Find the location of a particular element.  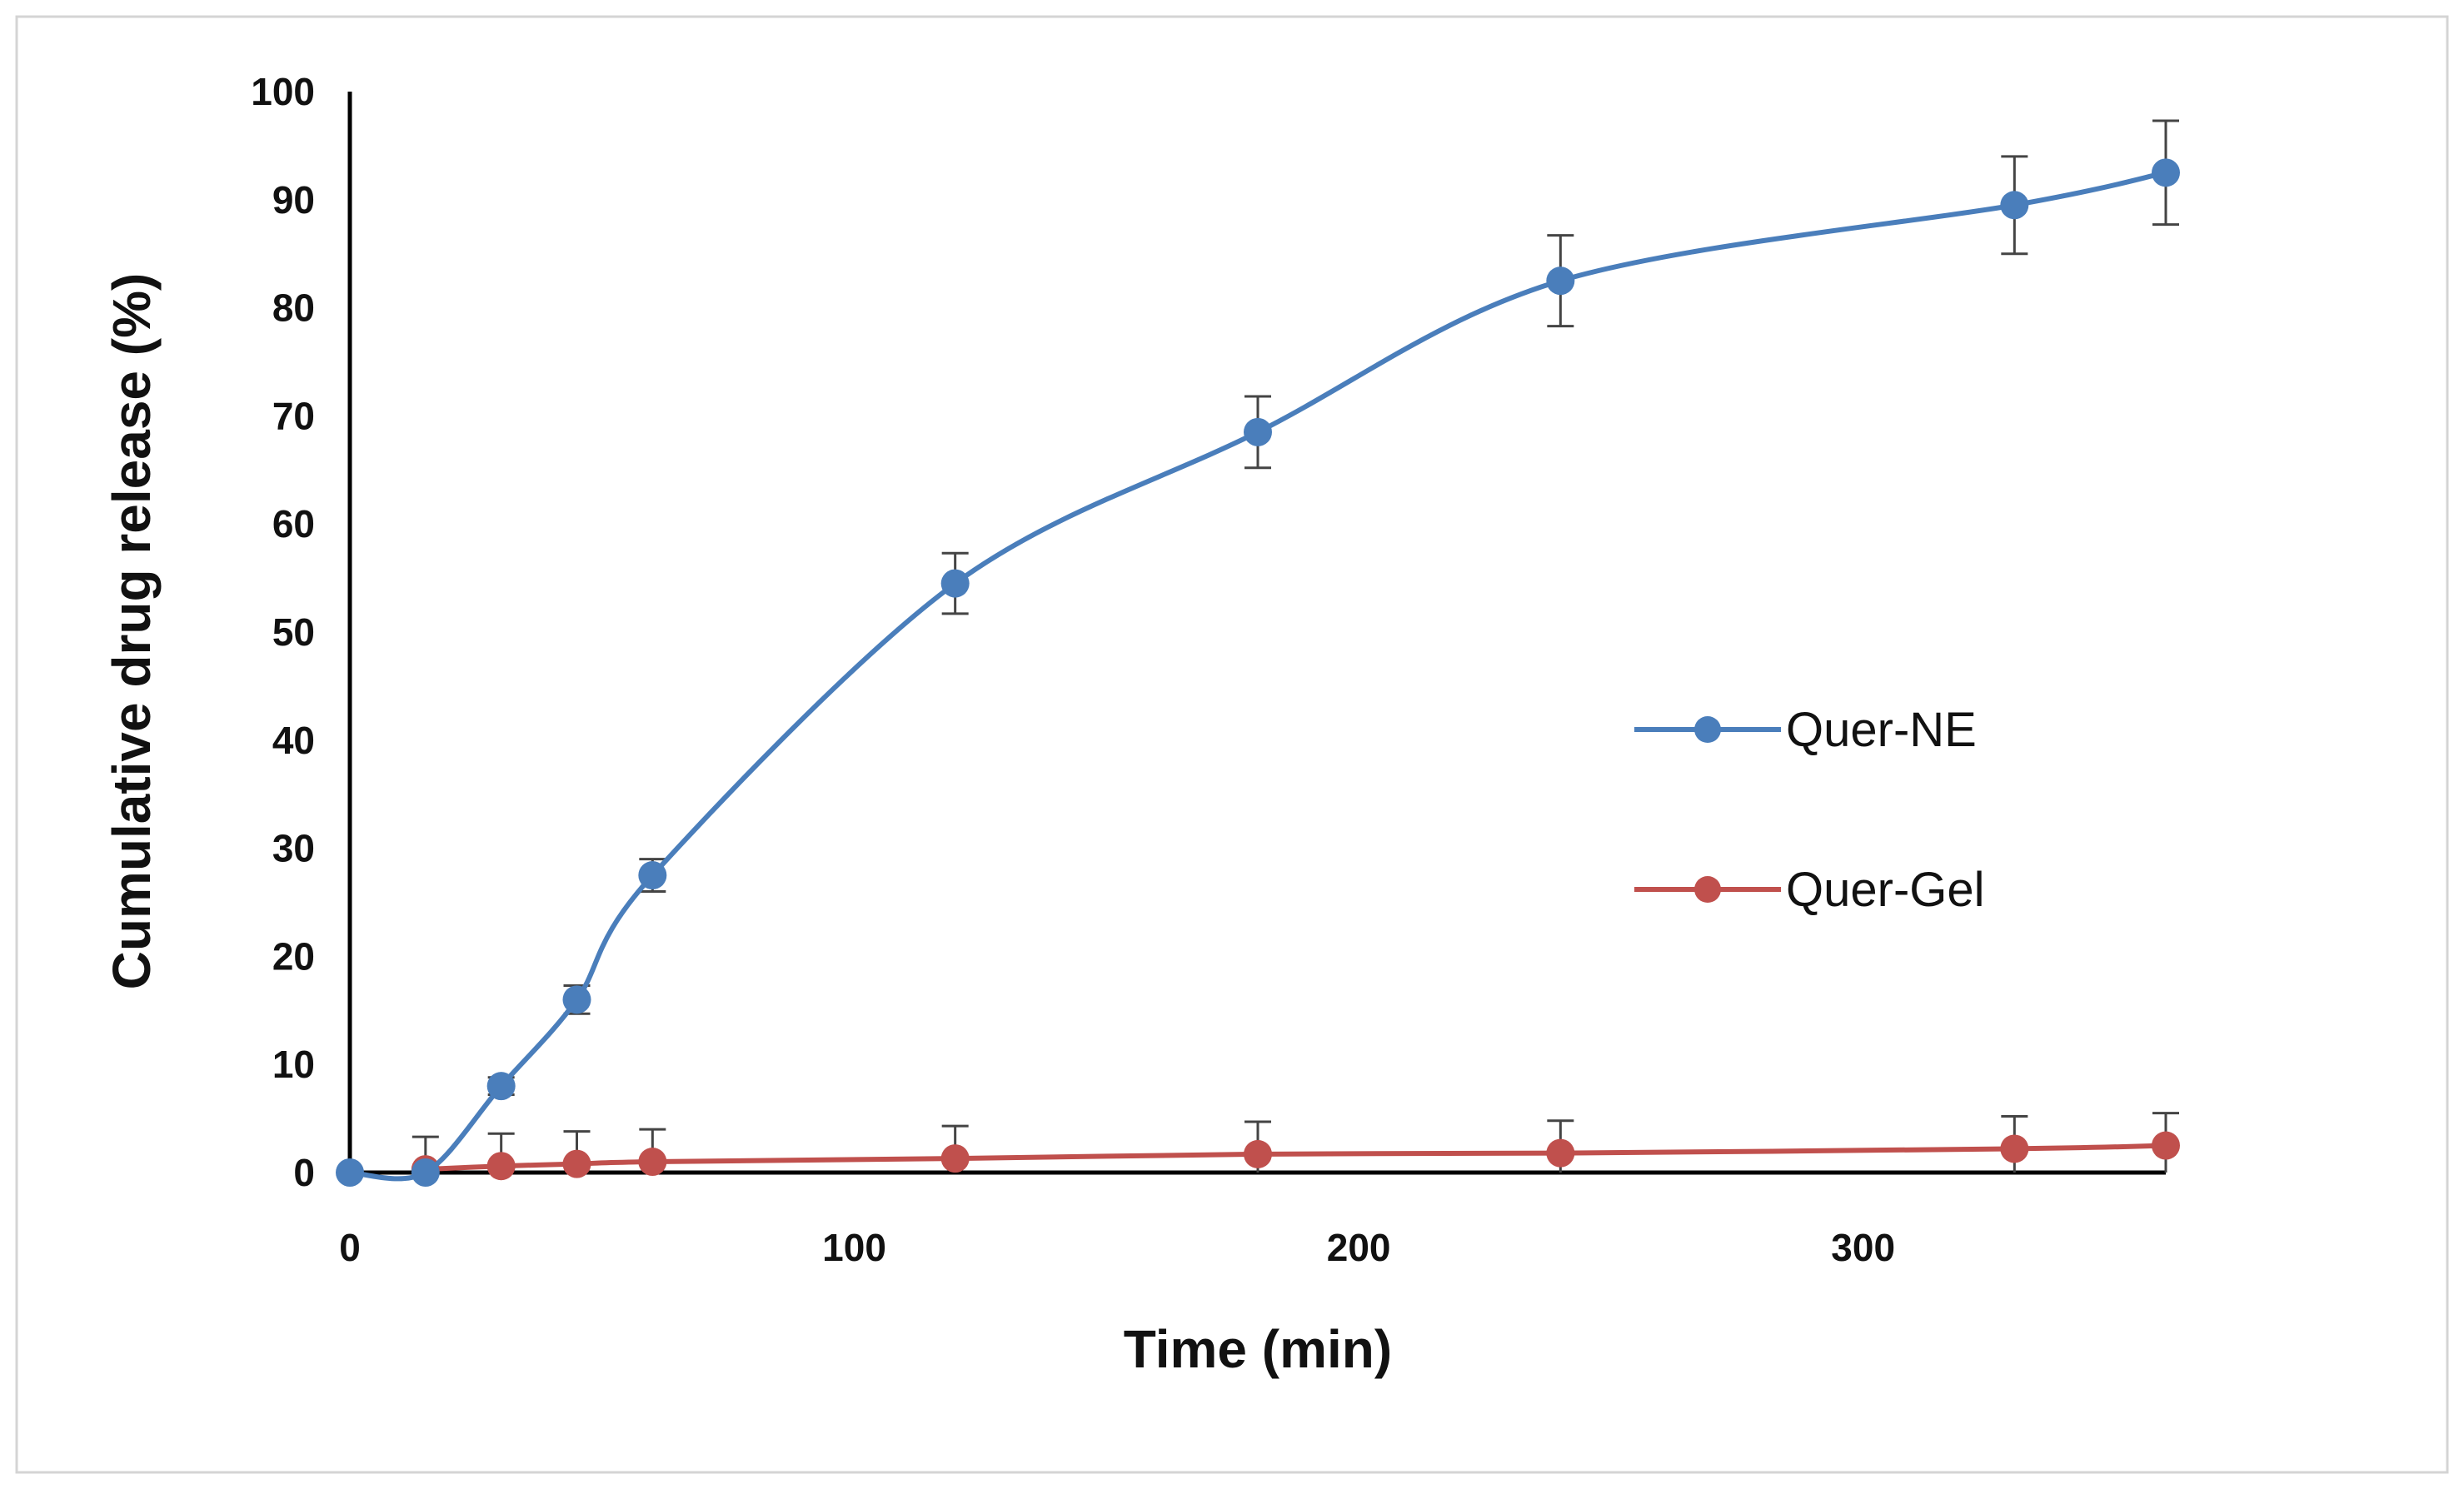

y-tick-label: 10 is located at coordinates (293, 1064).